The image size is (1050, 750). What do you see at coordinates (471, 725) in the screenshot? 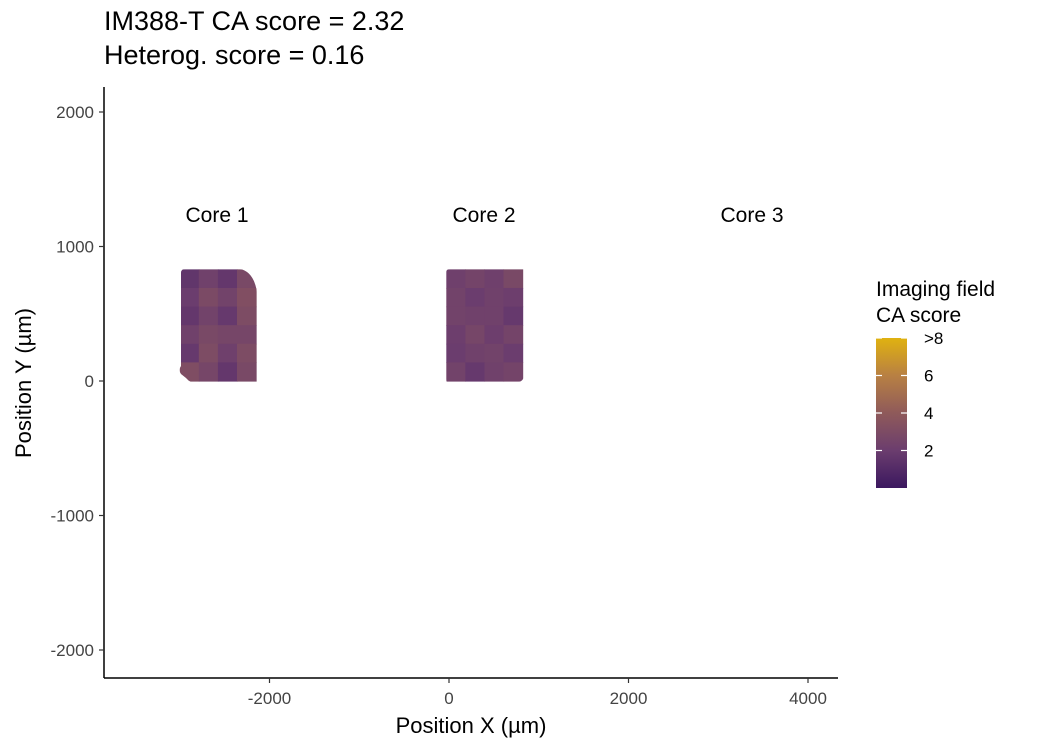
I see `x-axis-label: Position X (µm)` at bounding box center [471, 725].